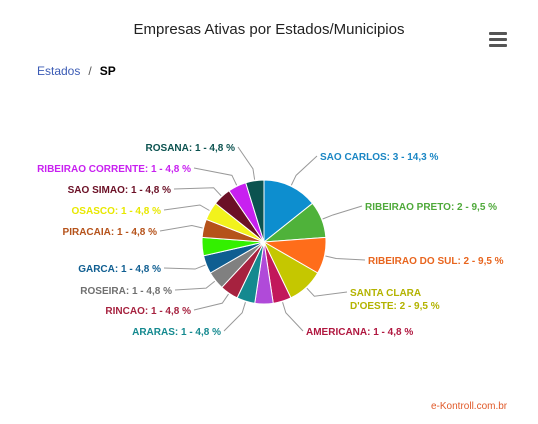 The height and width of the screenshot is (424, 538). Describe the element at coordinates (359, 332) in the screenshot. I see `slice-data-label: AMERICANA: 1 - 4,8 %` at that location.